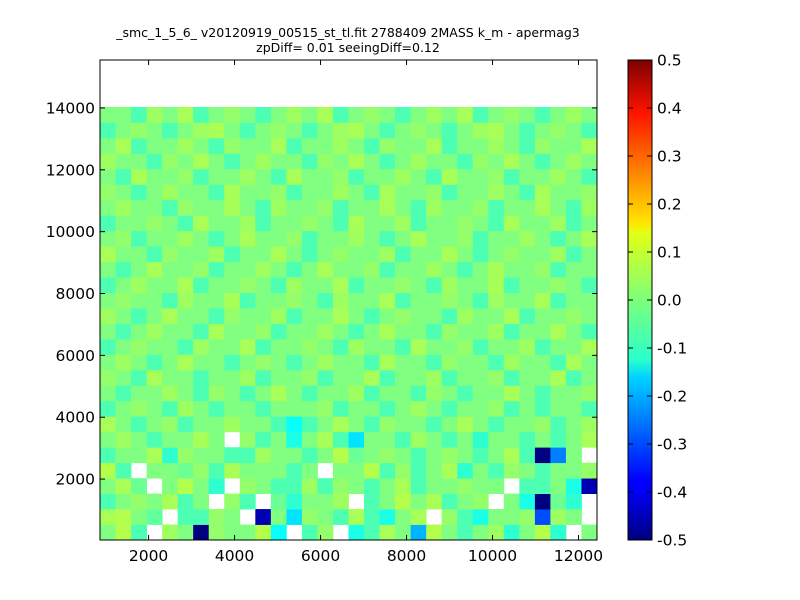  Describe the element at coordinates (669, 61) in the screenshot. I see `colorbar-tick-label: 0.5` at that location.